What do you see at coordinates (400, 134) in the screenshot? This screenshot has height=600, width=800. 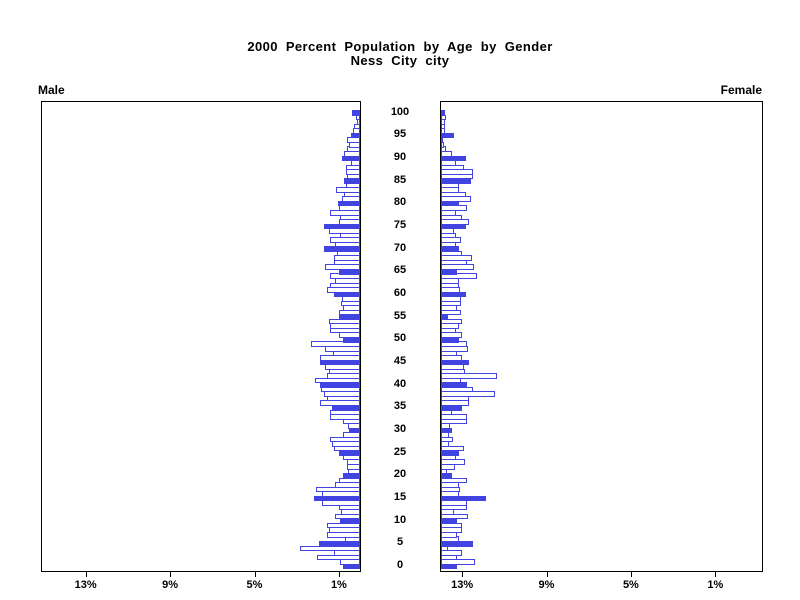 I see `age-tick-label-95: 95` at bounding box center [400, 134].